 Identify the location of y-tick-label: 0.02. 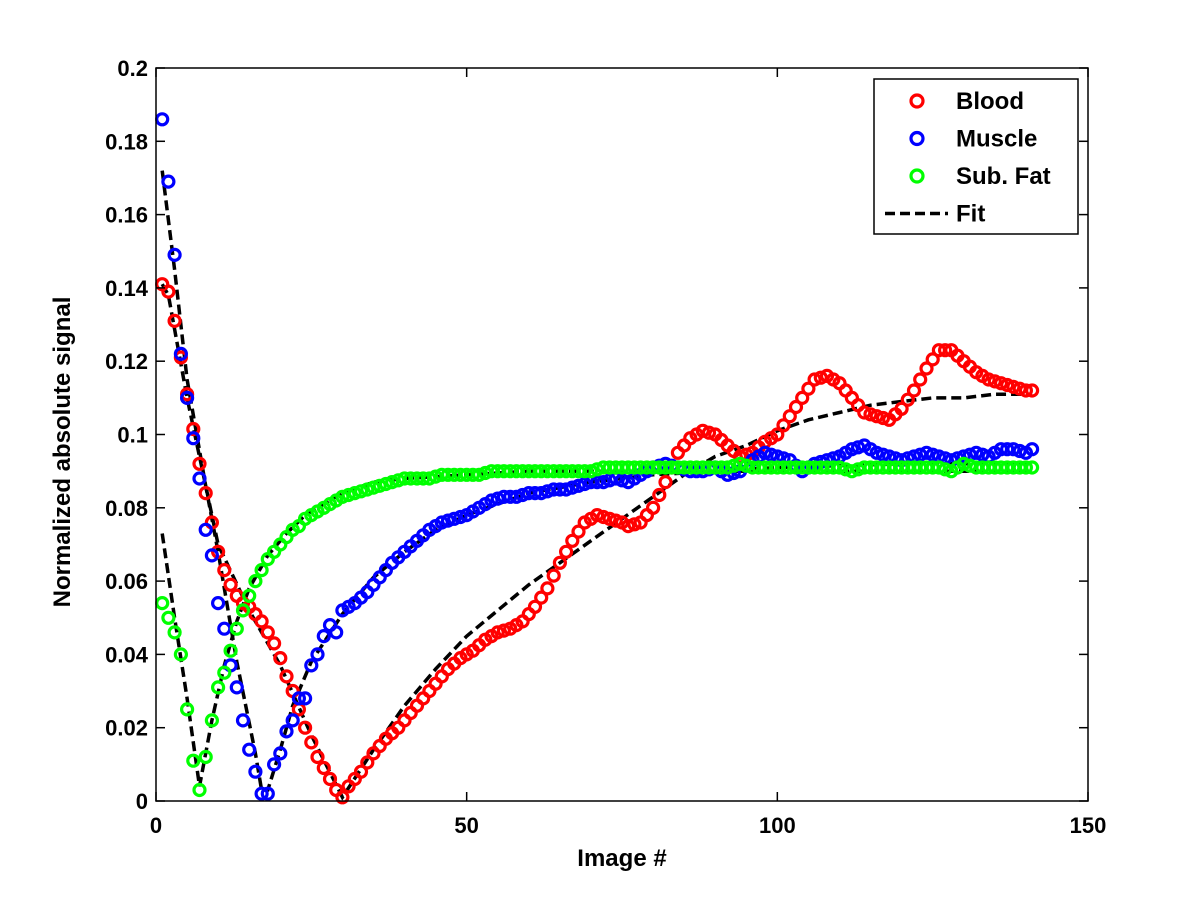
(126, 728).